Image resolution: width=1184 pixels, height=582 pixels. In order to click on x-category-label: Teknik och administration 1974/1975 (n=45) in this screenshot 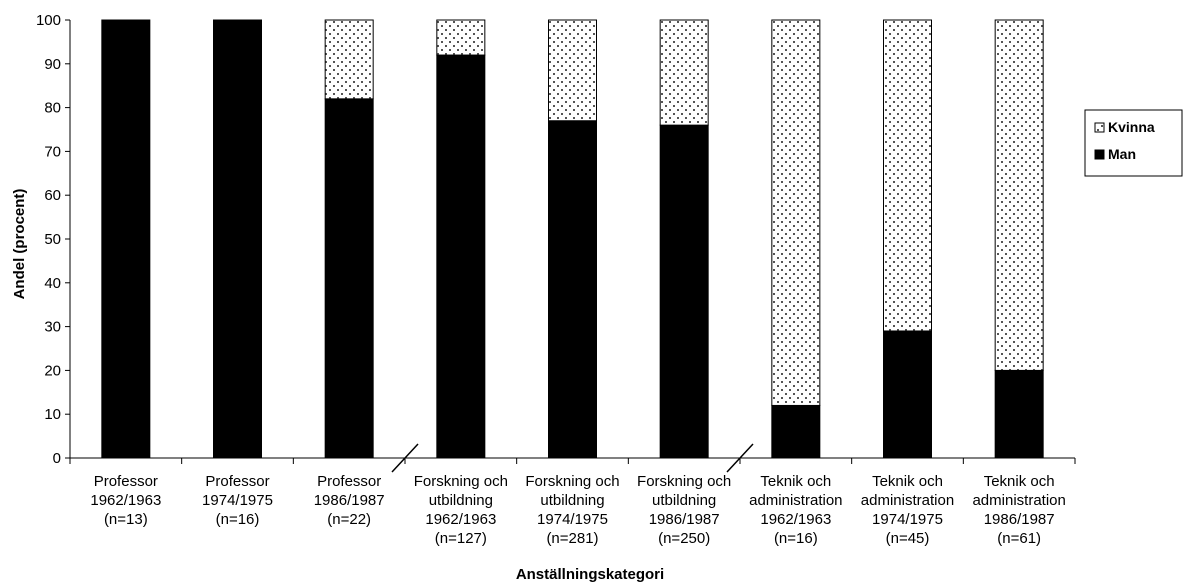, I will do `click(907, 510)`.